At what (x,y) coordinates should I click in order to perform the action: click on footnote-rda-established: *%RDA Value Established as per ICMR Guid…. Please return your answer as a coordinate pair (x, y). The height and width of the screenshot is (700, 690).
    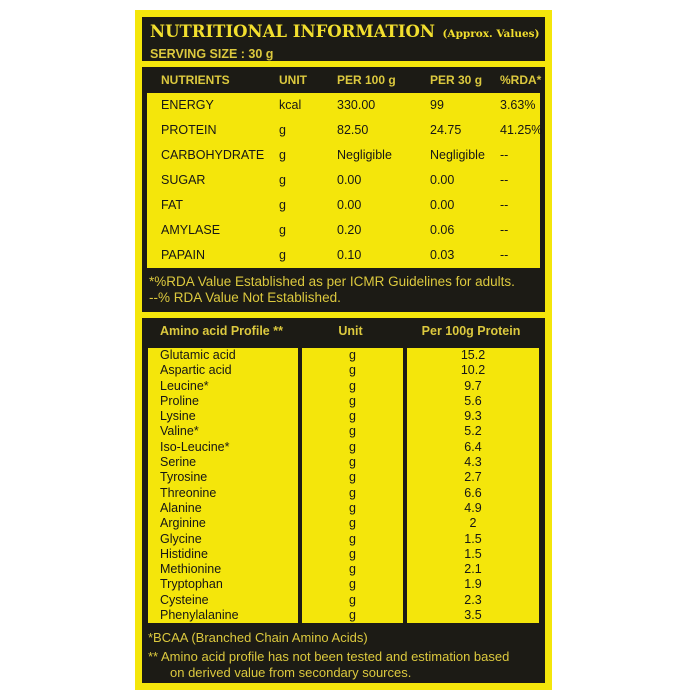
    Looking at the image, I should click on (332, 281).